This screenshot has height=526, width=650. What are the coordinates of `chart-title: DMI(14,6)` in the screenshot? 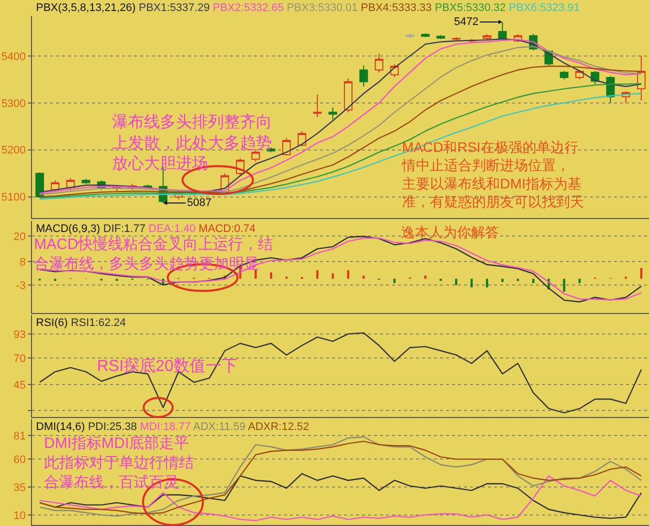 It's located at (60, 427).